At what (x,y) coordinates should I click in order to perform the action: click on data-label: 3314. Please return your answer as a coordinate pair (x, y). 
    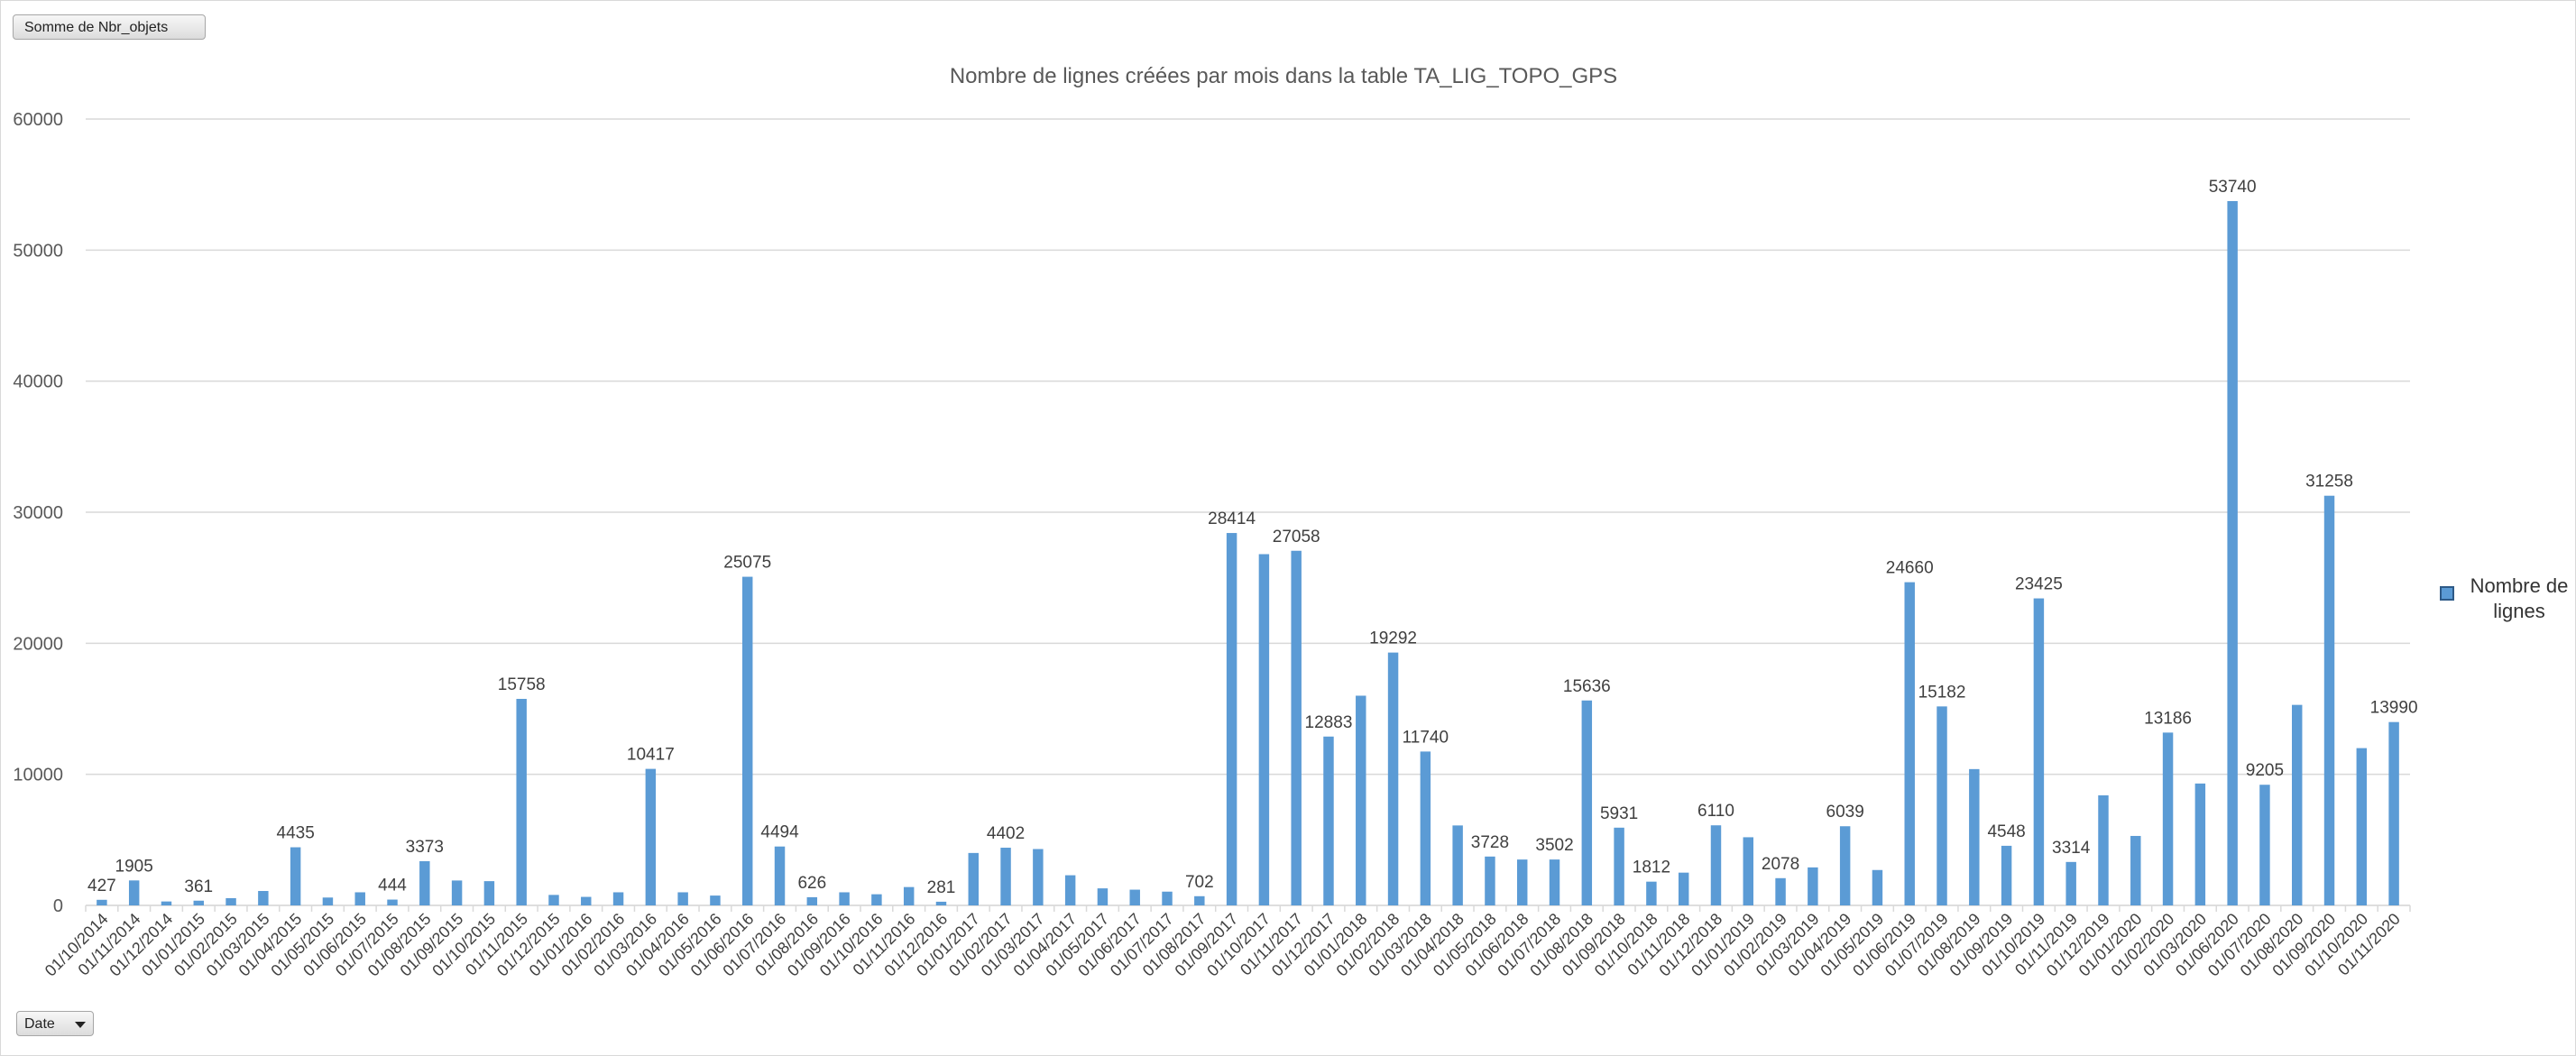
    Looking at the image, I should click on (2071, 848).